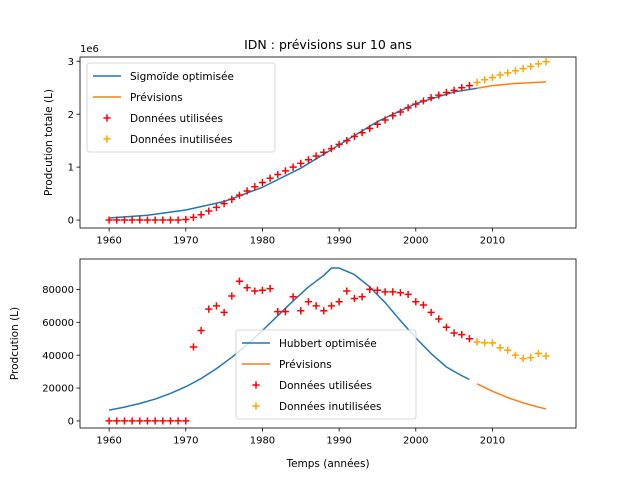 The width and height of the screenshot is (640, 480). Describe the element at coordinates (415, 241) in the screenshot. I see `x-tick-label: 2000` at that location.